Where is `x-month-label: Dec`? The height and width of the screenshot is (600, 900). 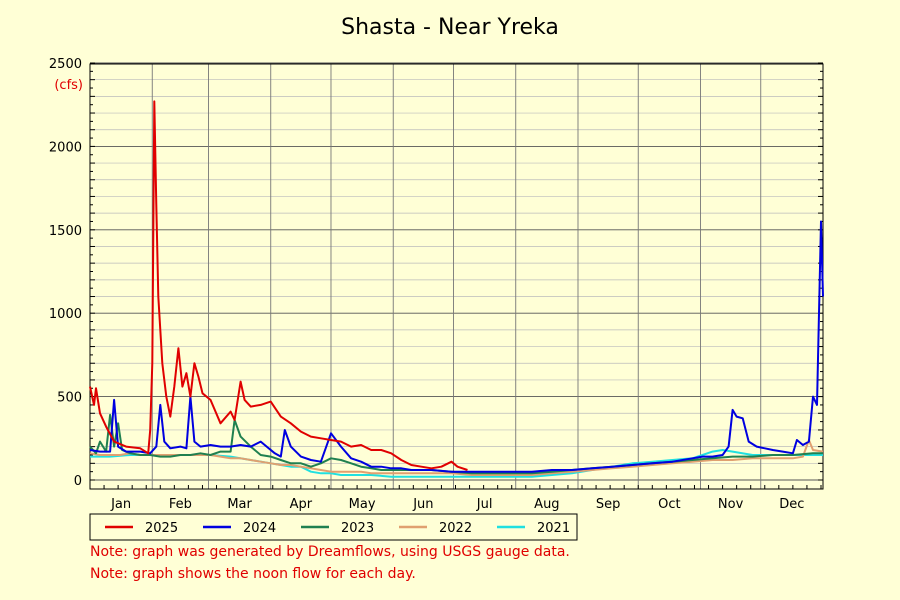
x-month-label: Dec is located at coordinates (791, 504).